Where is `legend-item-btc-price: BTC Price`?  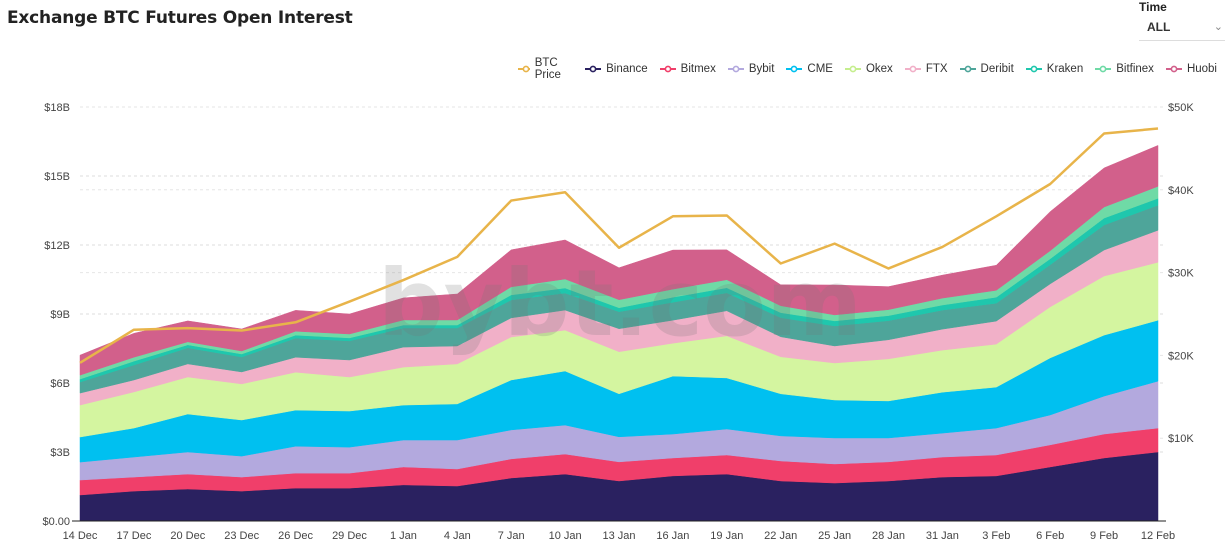 legend-item-btc-price: BTC Price is located at coordinates (545, 69).